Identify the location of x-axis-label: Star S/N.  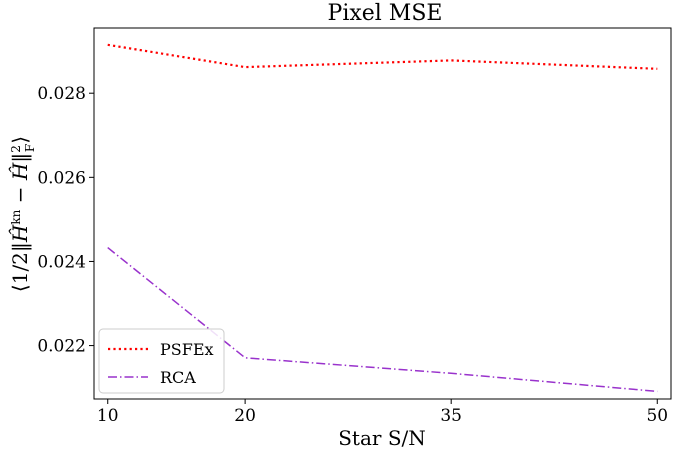
(382, 438).